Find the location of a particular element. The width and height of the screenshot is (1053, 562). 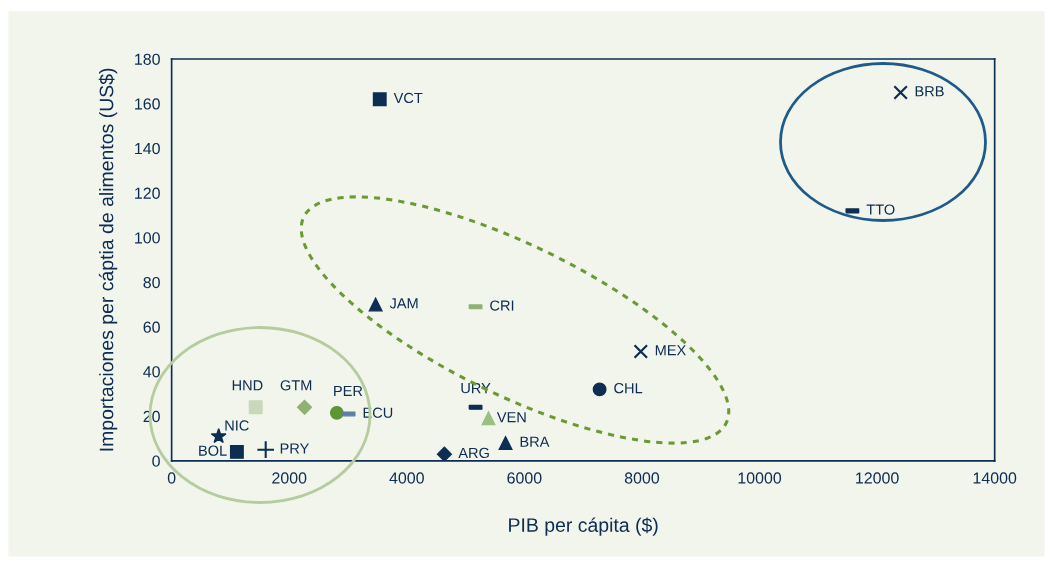

series-label: BRA is located at coordinates (535, 441).